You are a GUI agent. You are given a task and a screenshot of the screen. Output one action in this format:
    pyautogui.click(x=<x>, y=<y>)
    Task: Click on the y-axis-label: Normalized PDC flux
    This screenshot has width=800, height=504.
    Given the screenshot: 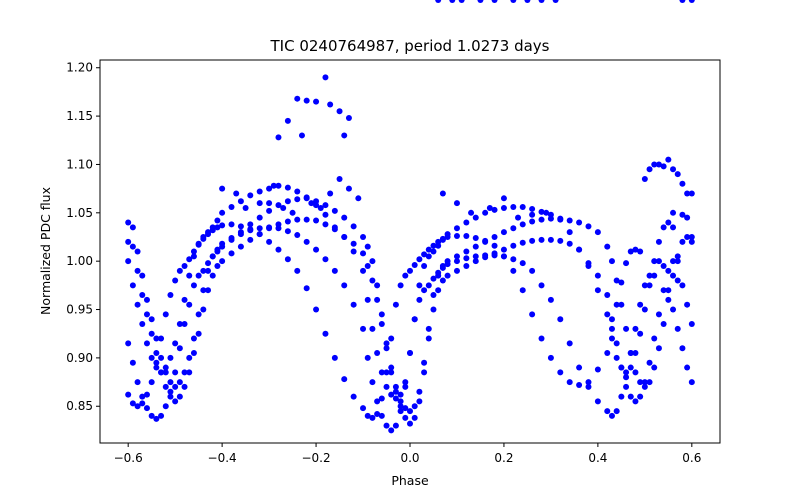 What is the action you would take?
    pyautogui.click(x=45, y=251)
    